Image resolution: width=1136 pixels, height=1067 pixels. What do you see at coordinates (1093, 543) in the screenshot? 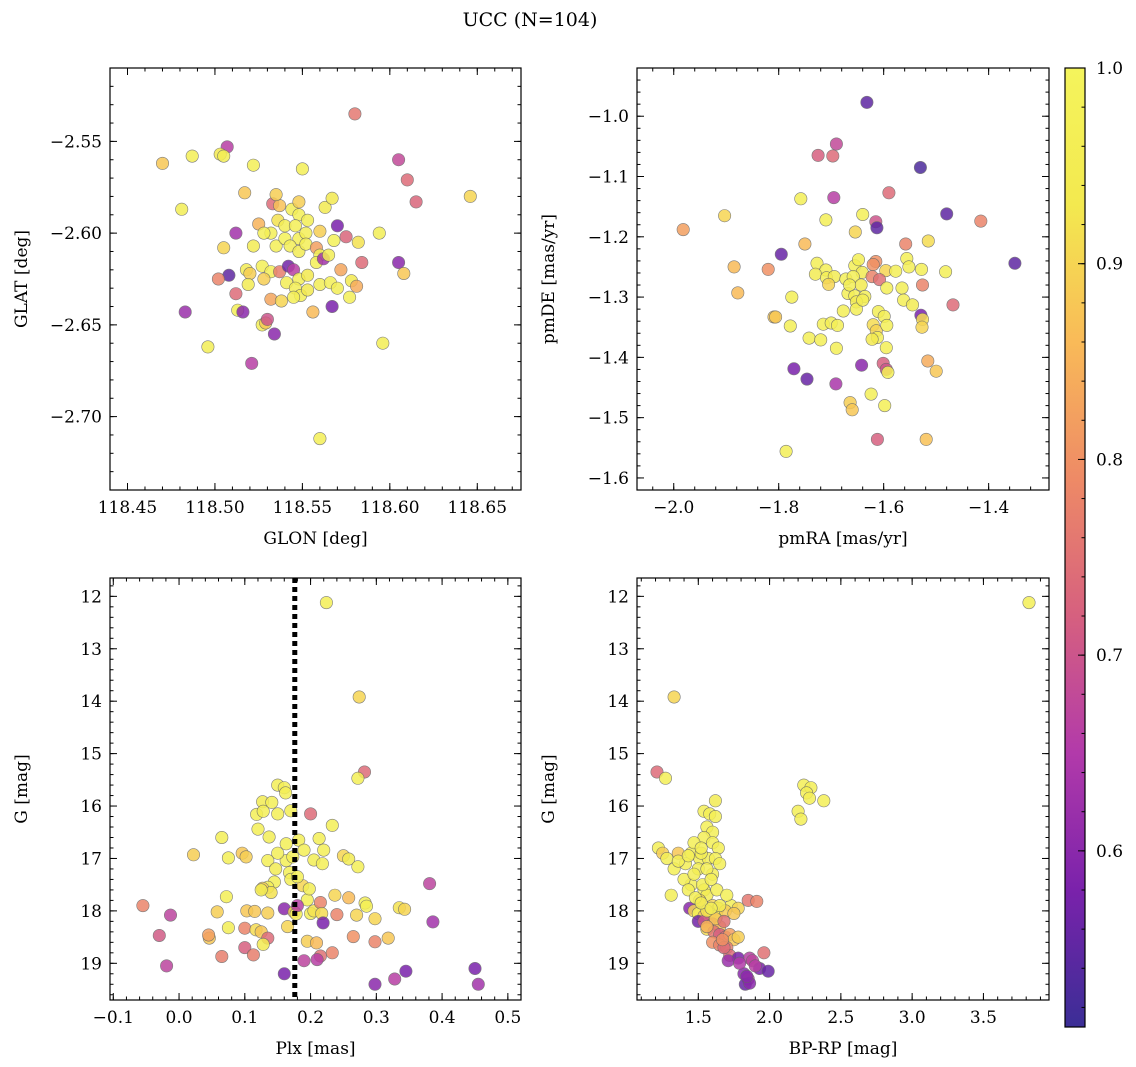
I see `colorbar: 0.6 0.7 0.8 0.9 1.0` at bounding box center [1093, 543].